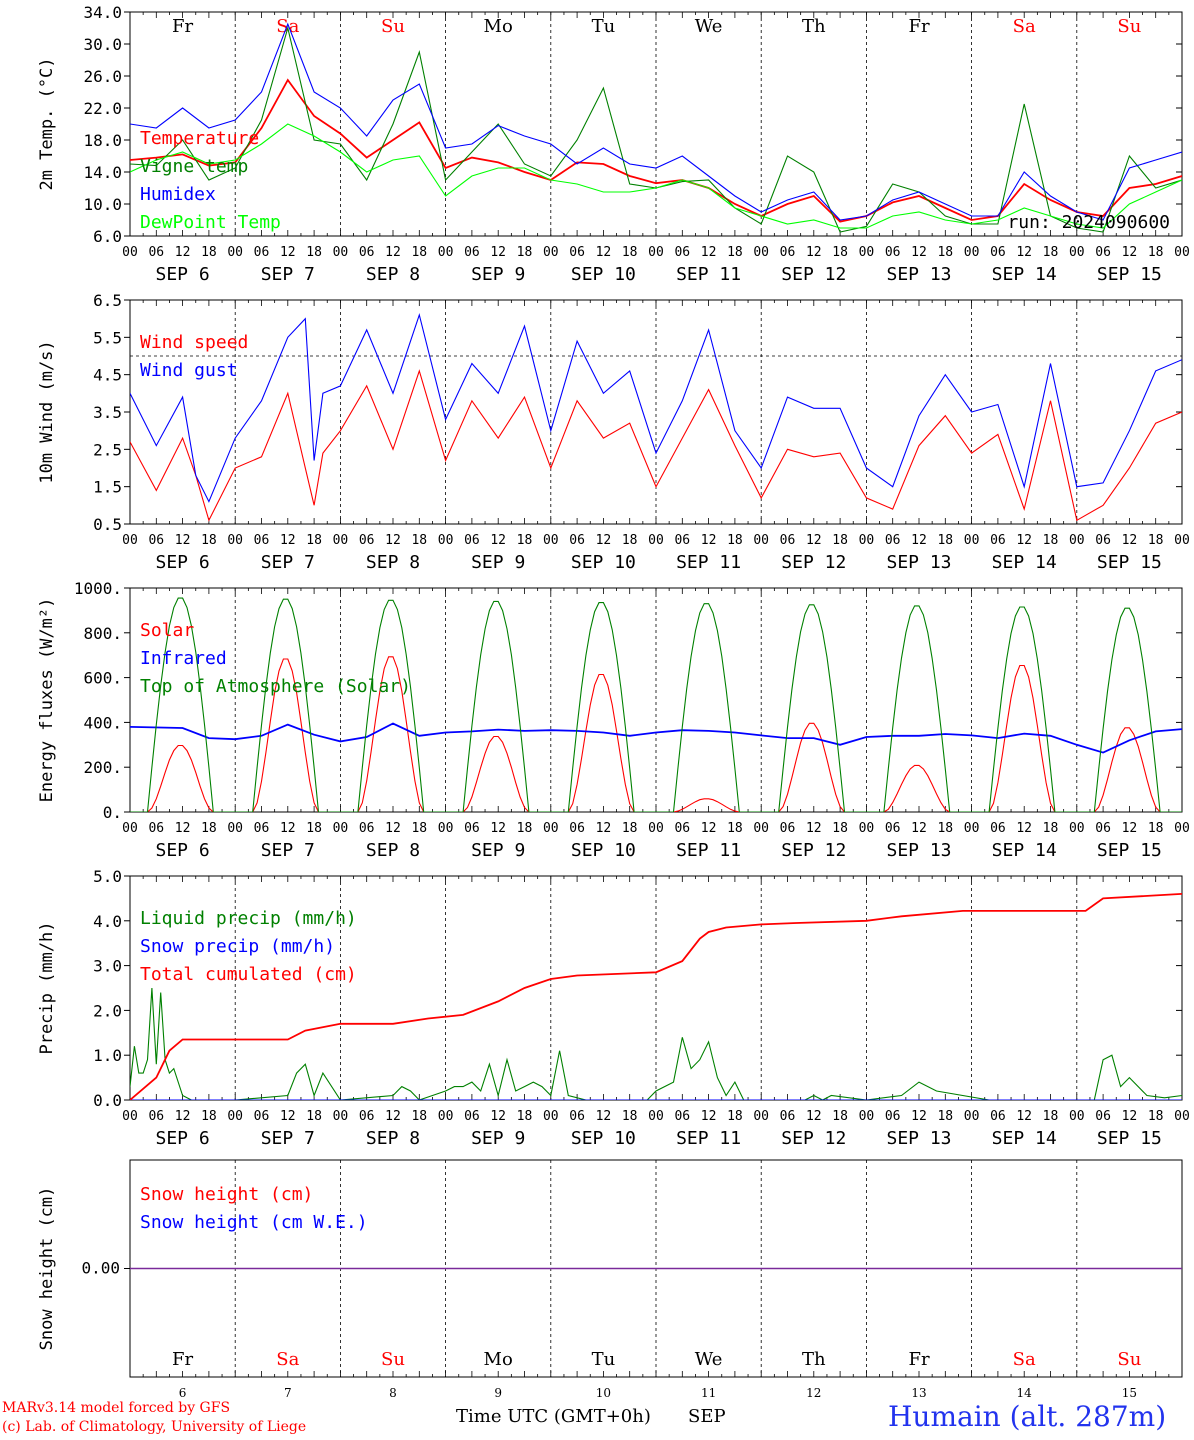 This screenshot has width=1194, height=1440. What do you see at coordinates (102, 12) in the screenshot?
I see `y-tick-label: 34.0` at bounding box center [102, 12].